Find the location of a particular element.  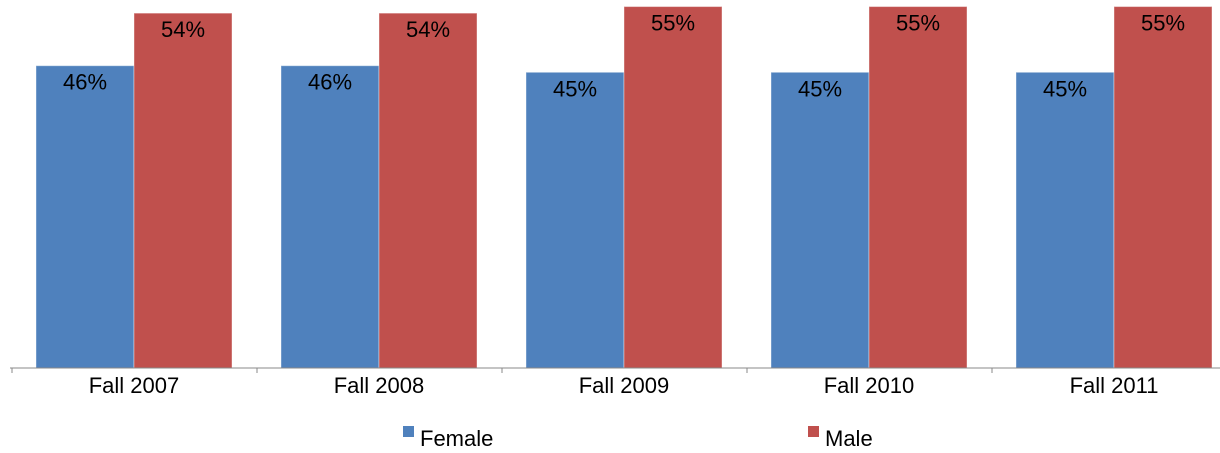

x-tick-label: Fall 2009 is located at coordinates (624, 385).